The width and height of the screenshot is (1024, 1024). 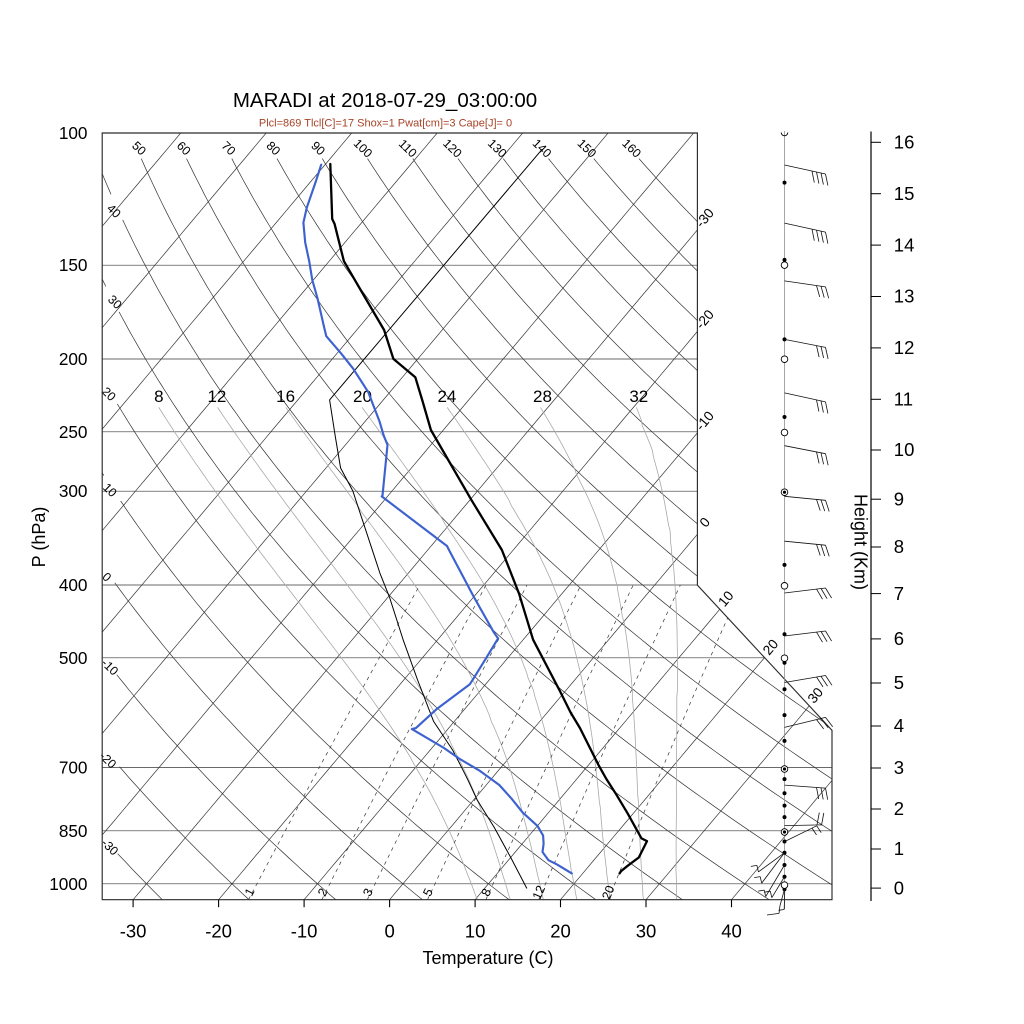 What do you see at coordinates (899, 725) in the screenshot?
I see `svg-text: 4` at bounding box center [899, 725].